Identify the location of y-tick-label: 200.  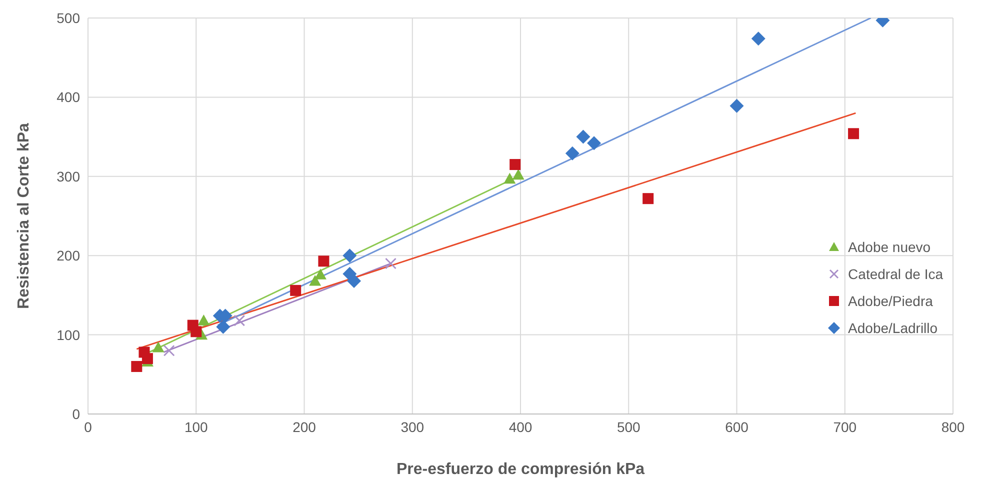
(68, 256).